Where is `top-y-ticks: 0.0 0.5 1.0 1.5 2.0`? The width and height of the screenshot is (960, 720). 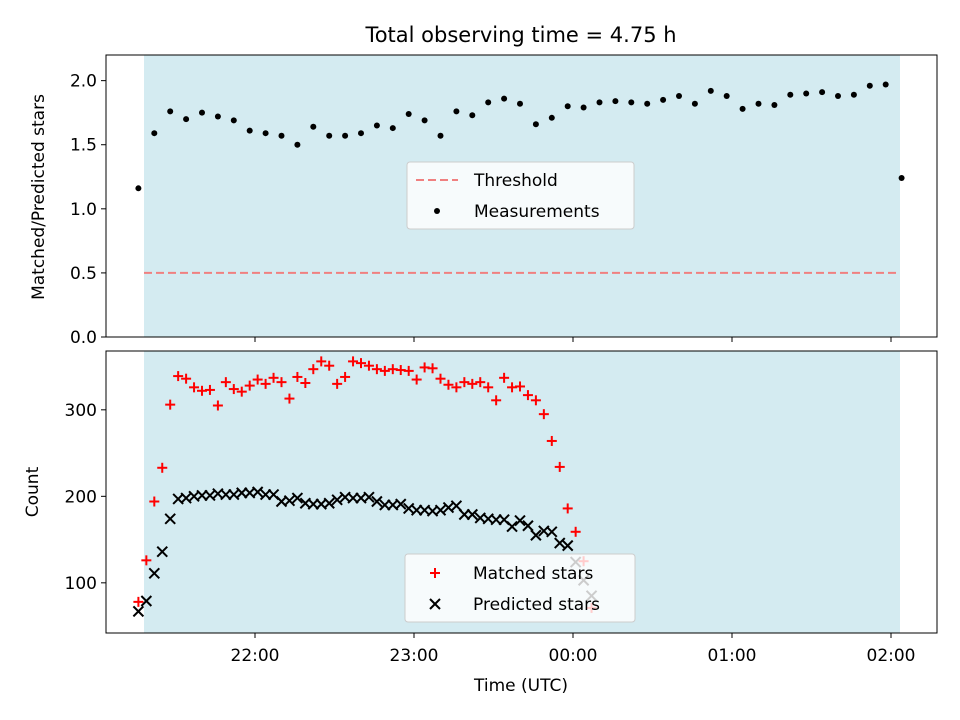
top-y-ticks: 0.0 0.5 1.0 1.5 2.0 is located at coordinates (88, 210).